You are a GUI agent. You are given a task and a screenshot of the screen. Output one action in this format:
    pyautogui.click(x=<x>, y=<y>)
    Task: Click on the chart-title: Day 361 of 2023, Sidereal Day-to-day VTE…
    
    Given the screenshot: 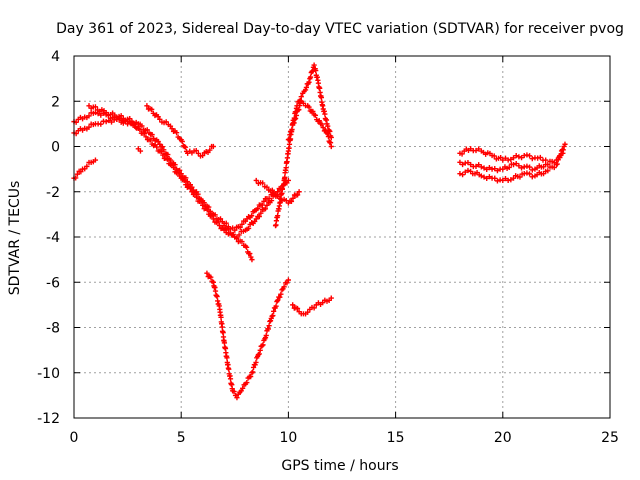 What is the action you would take?
    pyautogui.click(x=340, y=29)
    